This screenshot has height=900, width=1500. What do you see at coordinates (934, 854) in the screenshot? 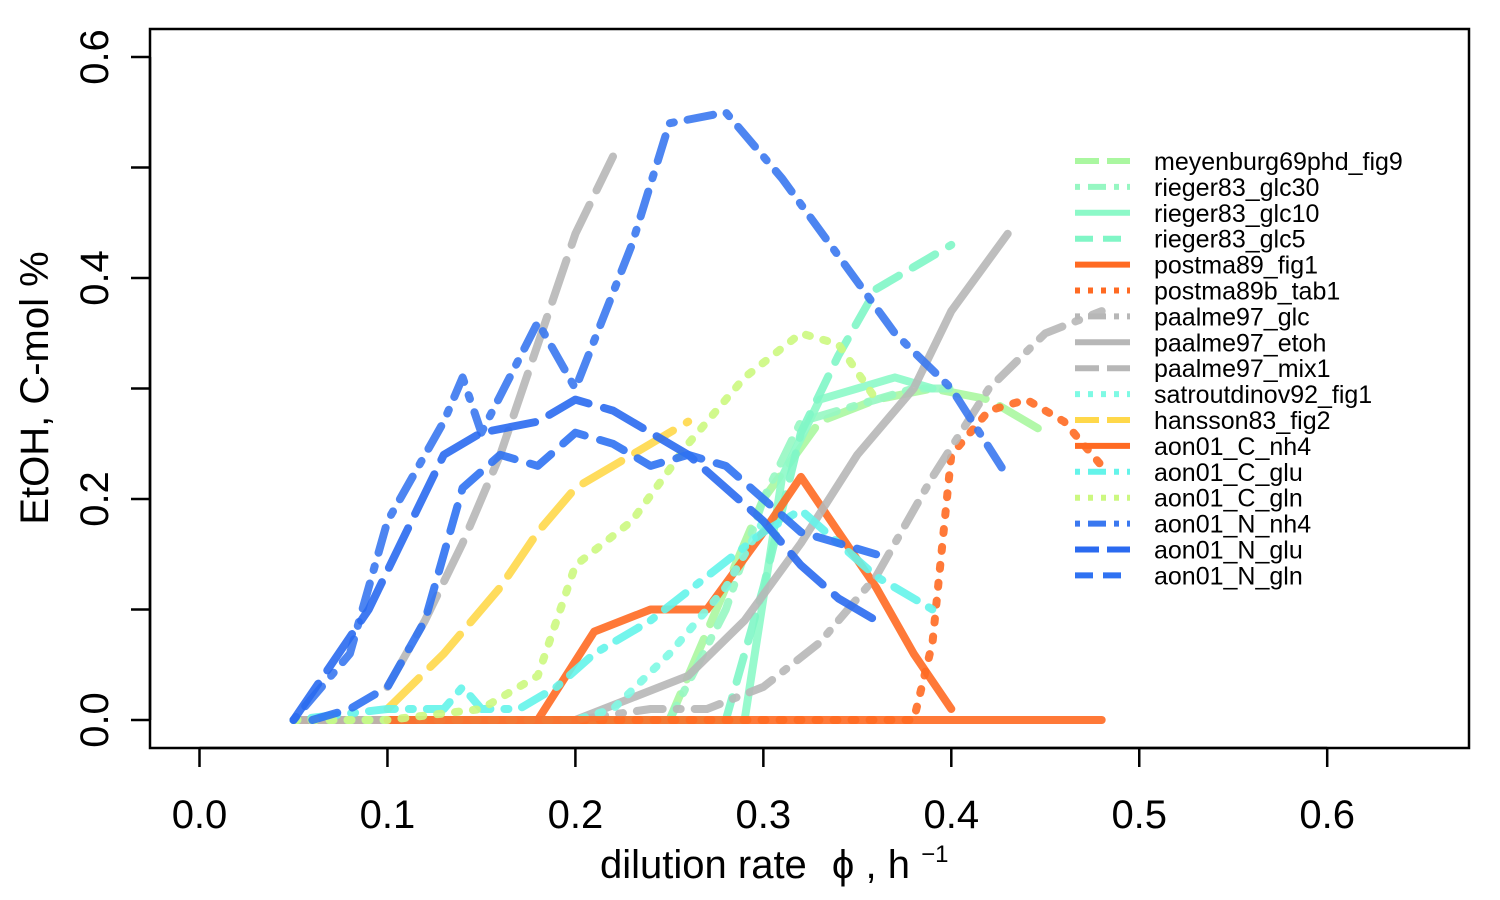
I see `x-axis-label-unit-exp: −1` at bounding box center [934, 854].